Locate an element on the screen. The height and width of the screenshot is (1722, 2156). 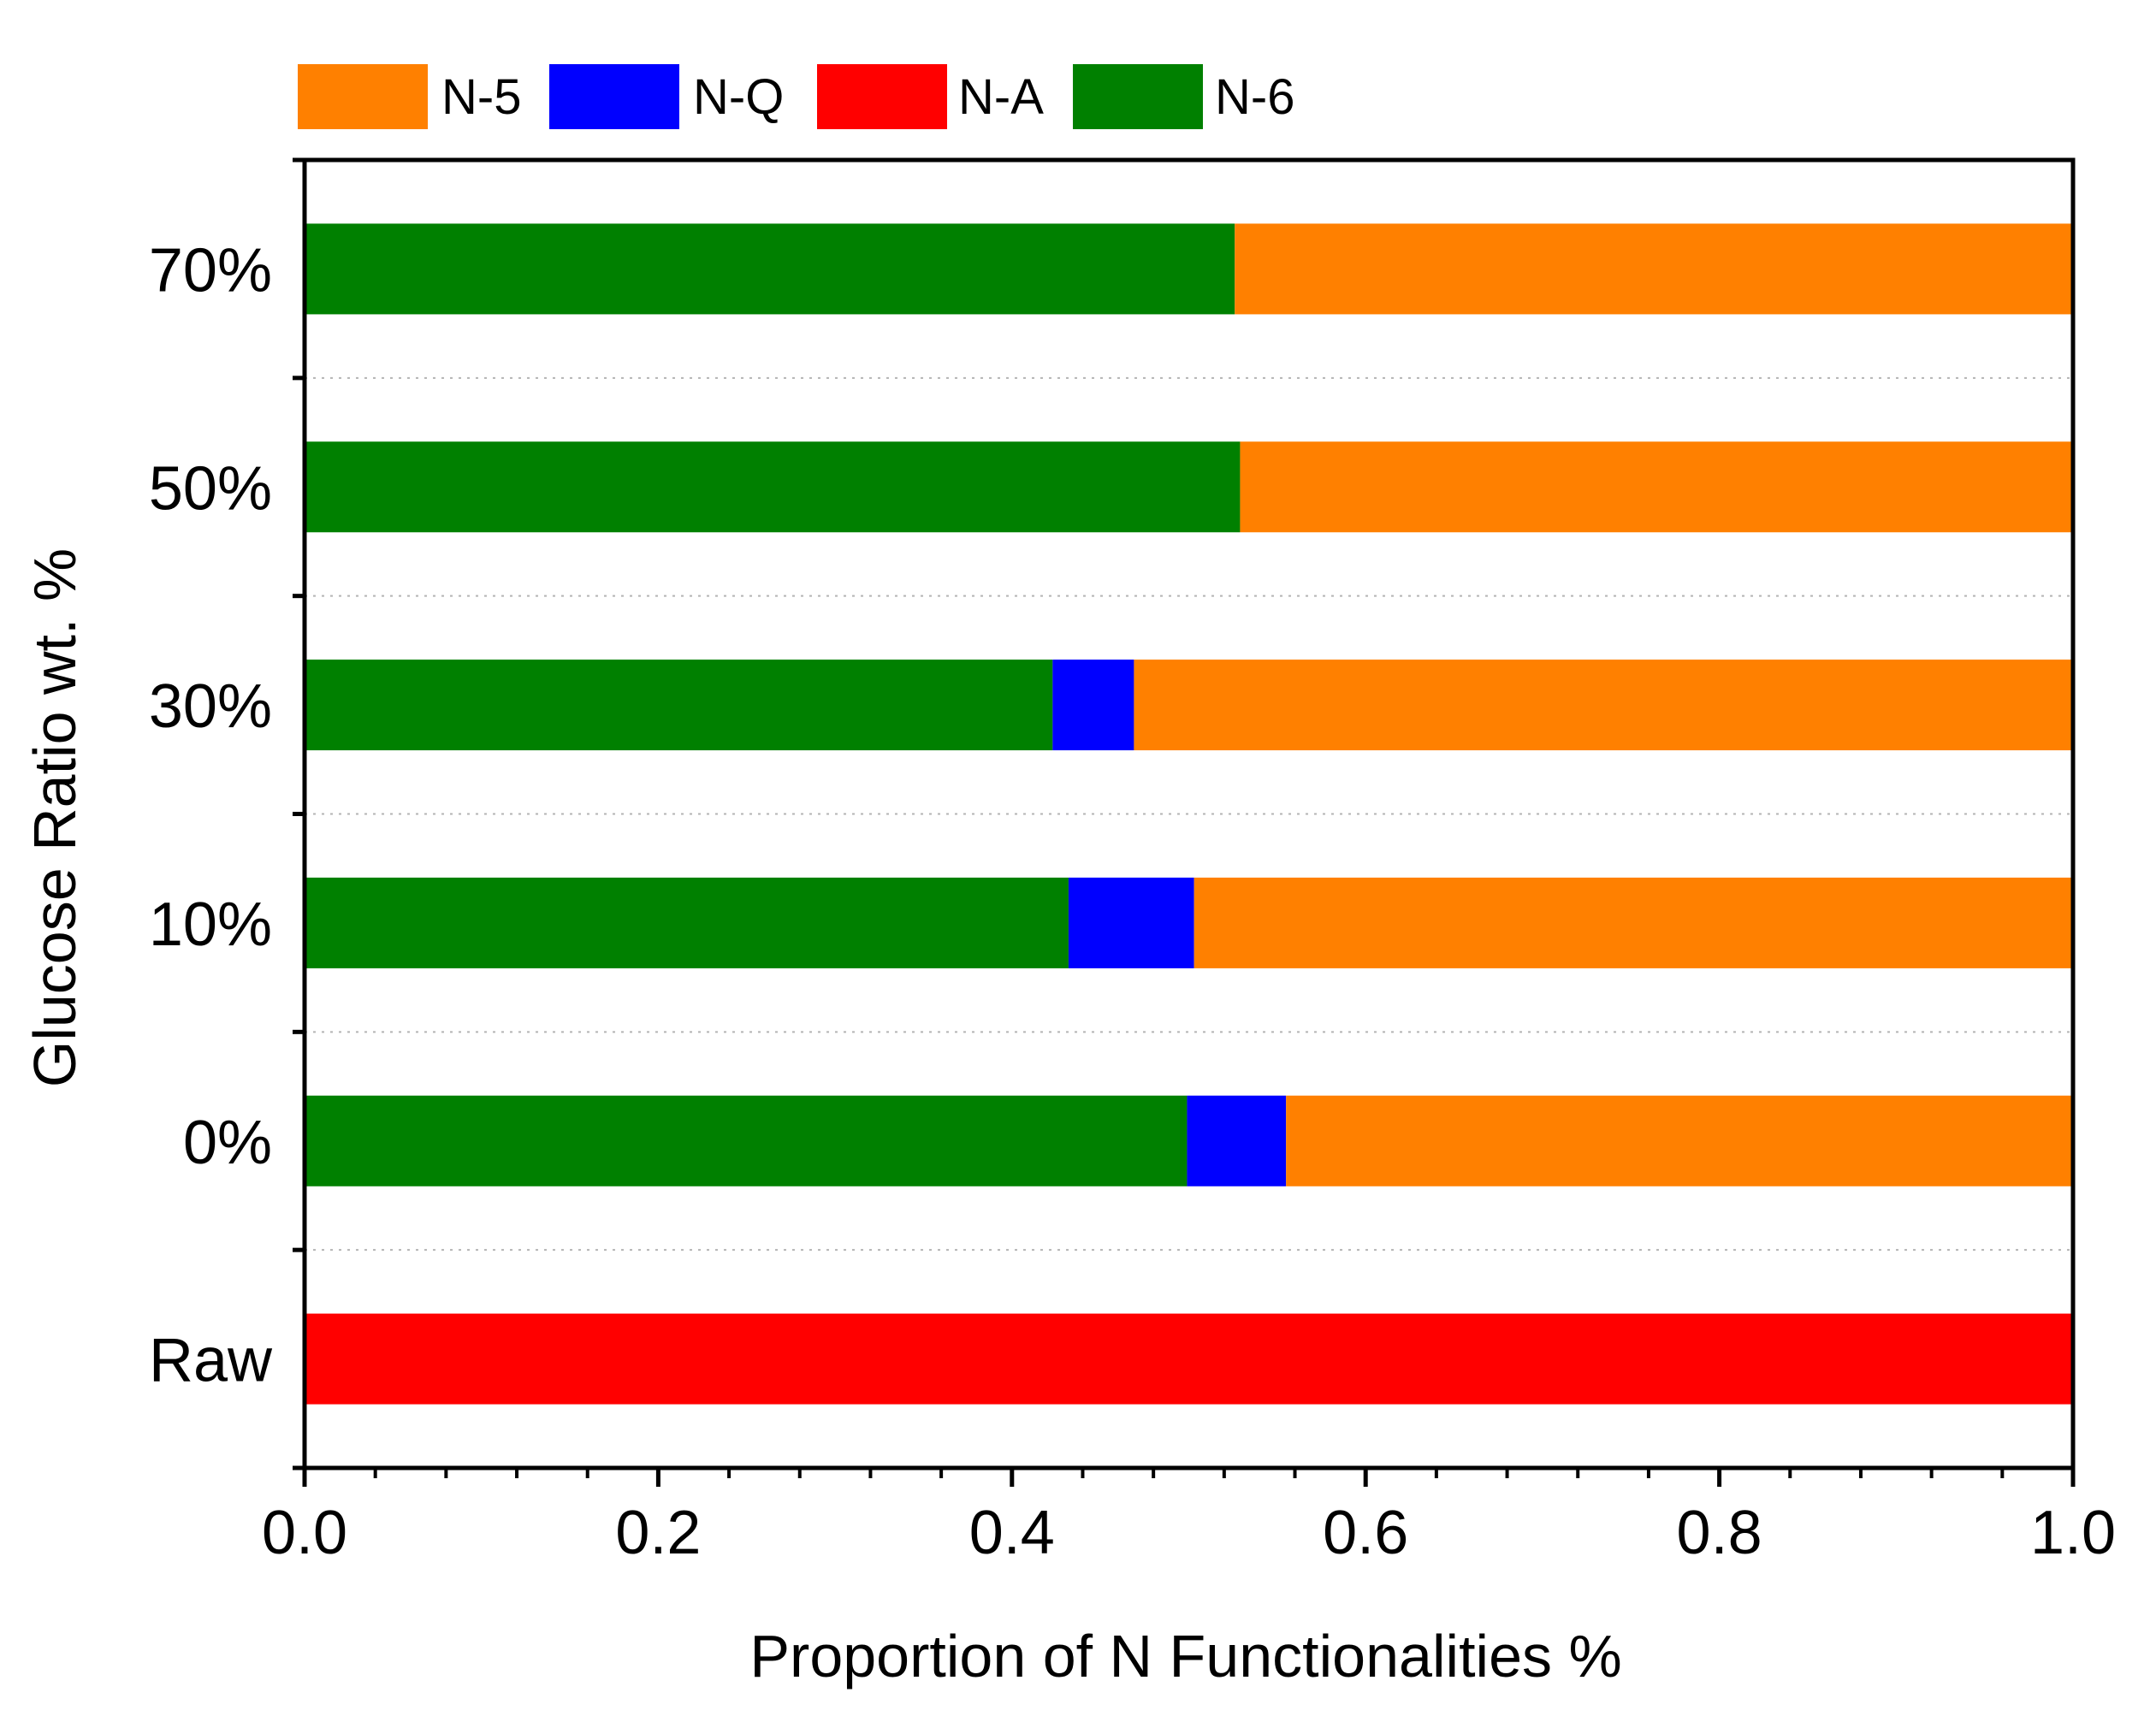
y-axis-title: Glucose Ratio wt. % is located at coordinates (54, 818).